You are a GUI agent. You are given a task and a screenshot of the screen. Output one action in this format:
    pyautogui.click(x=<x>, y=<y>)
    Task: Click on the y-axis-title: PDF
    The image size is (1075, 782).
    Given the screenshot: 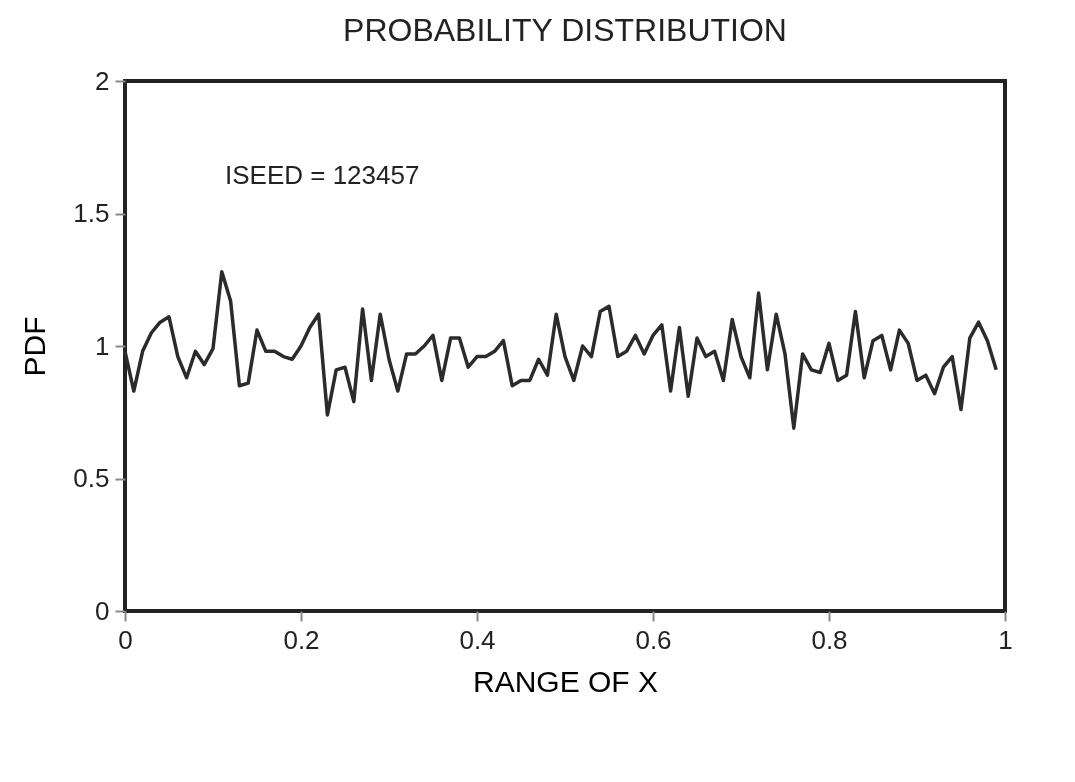 What is the action you would take?
    pyautogui.click(x=35, y=346)
    